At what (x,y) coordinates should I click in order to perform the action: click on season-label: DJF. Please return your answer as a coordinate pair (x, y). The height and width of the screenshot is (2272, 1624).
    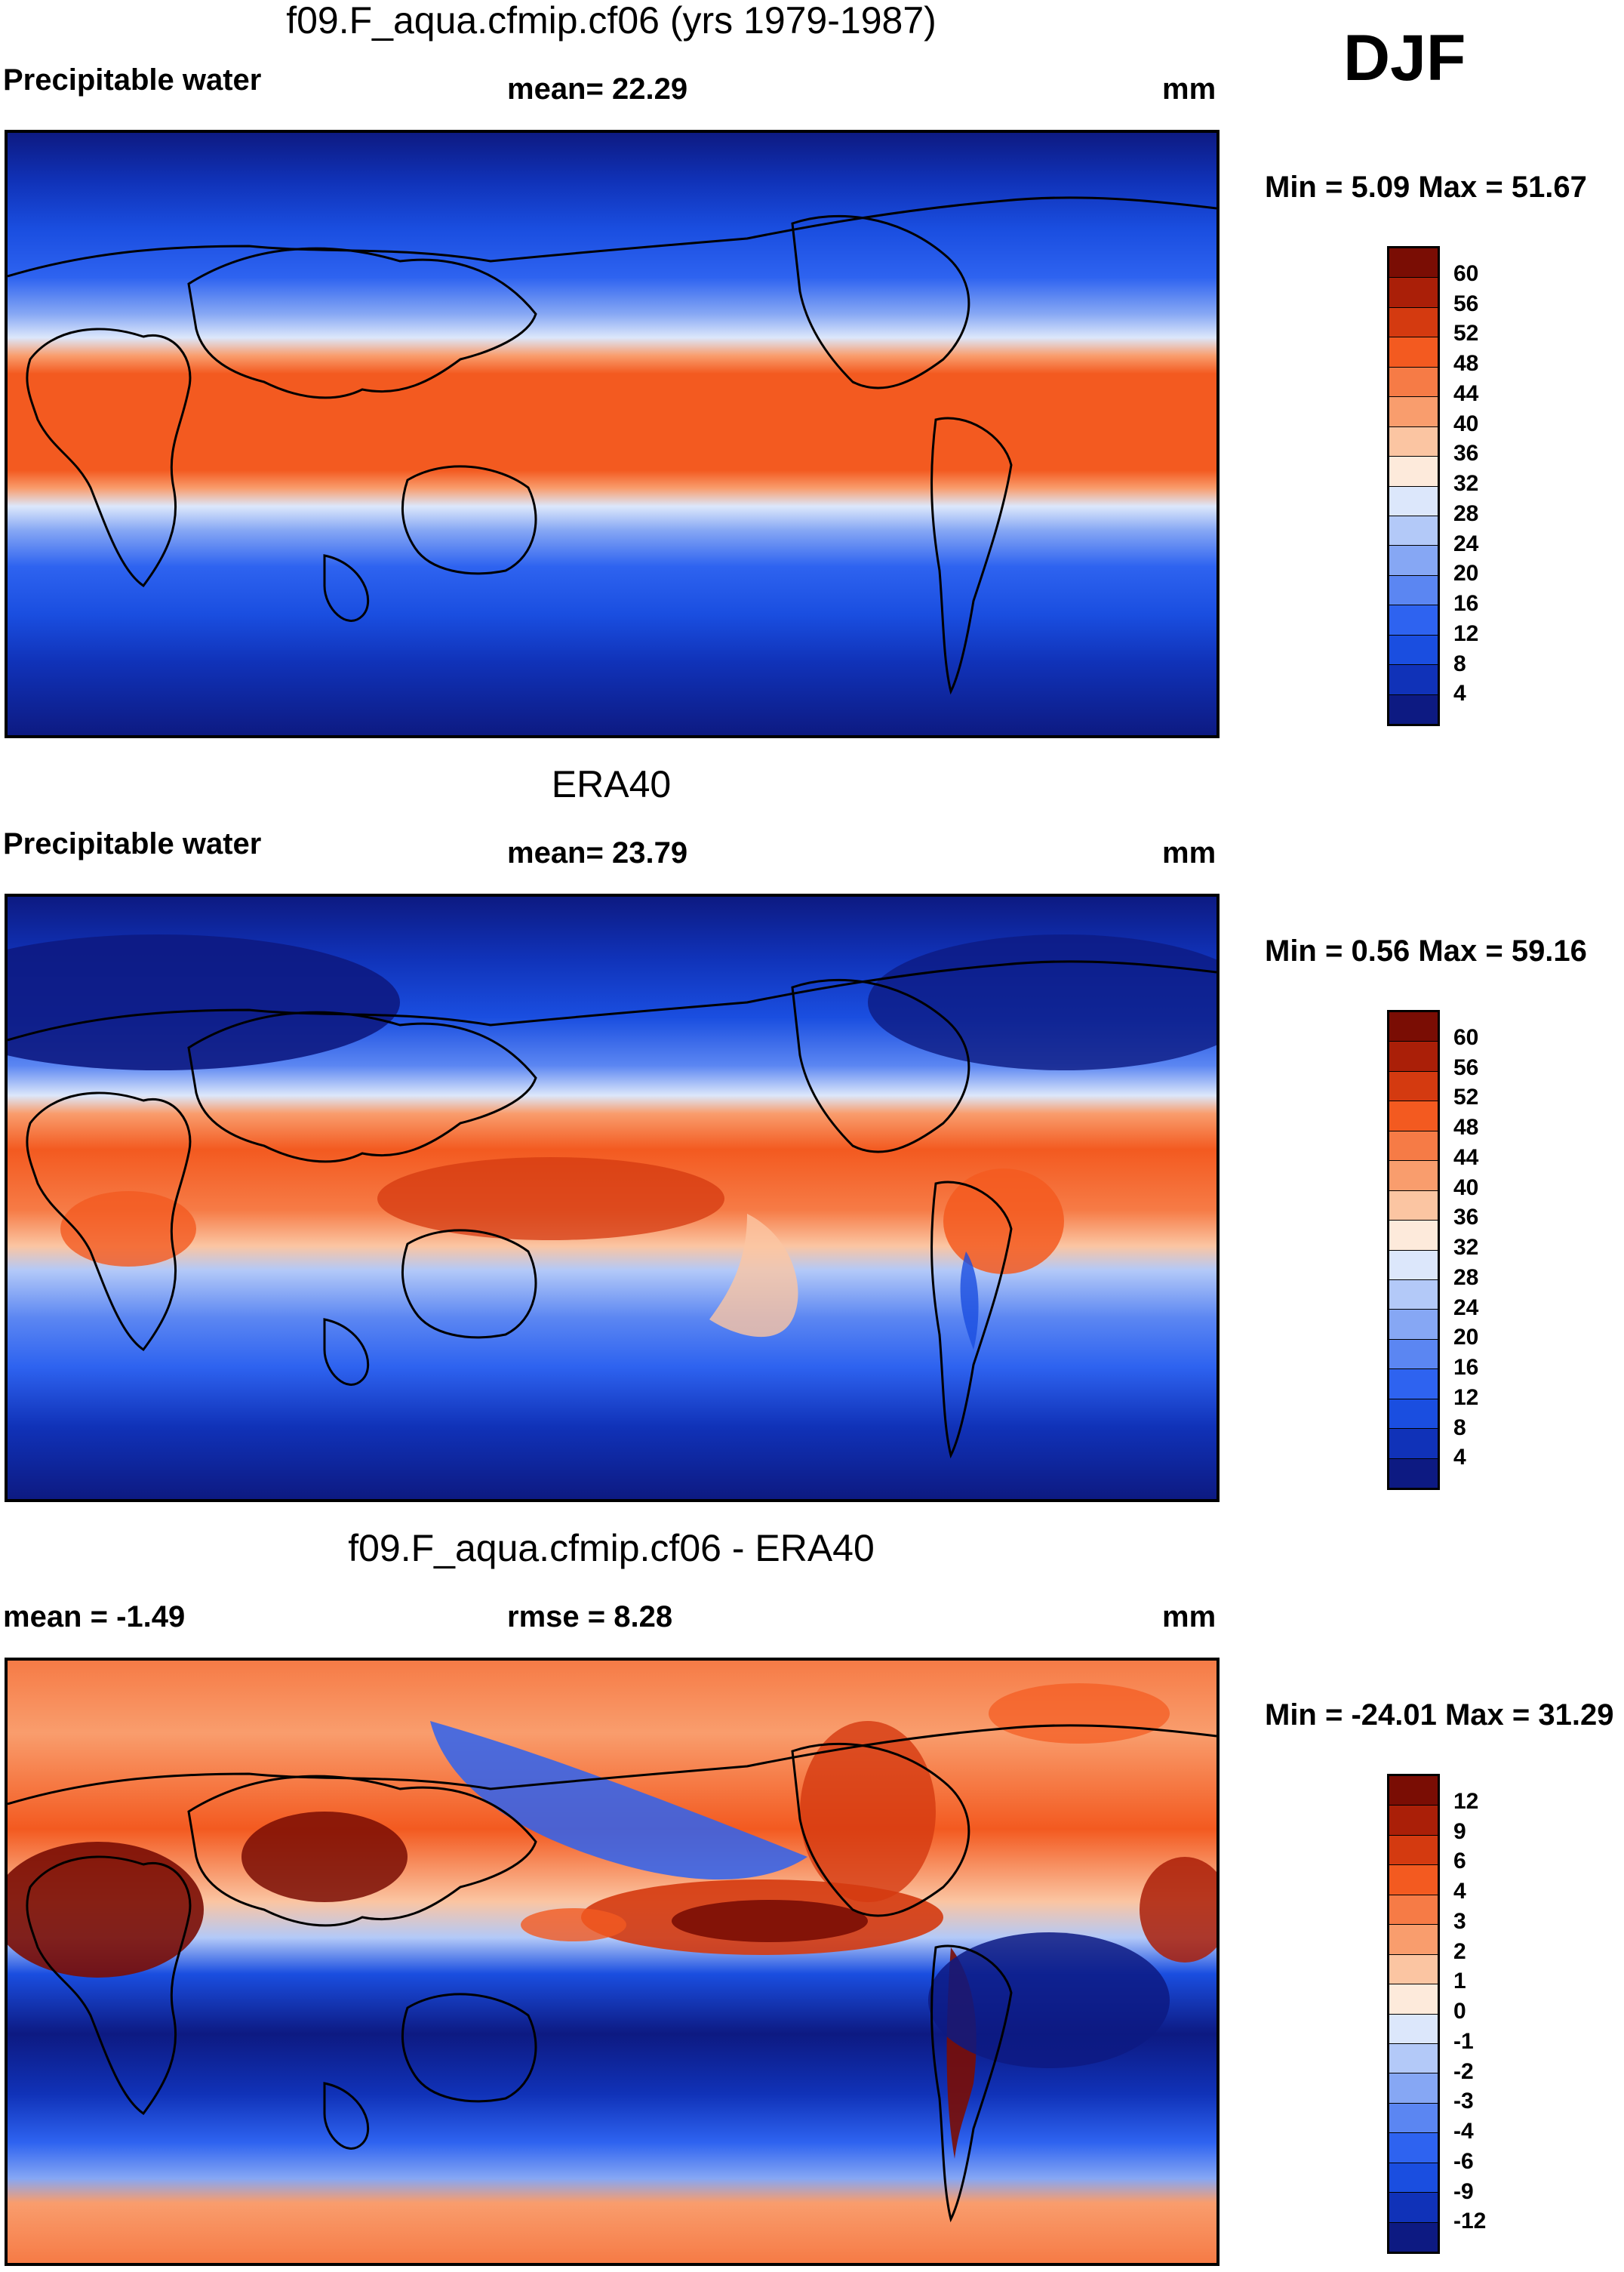
    Looking at the image, I should click on (1404, 58).